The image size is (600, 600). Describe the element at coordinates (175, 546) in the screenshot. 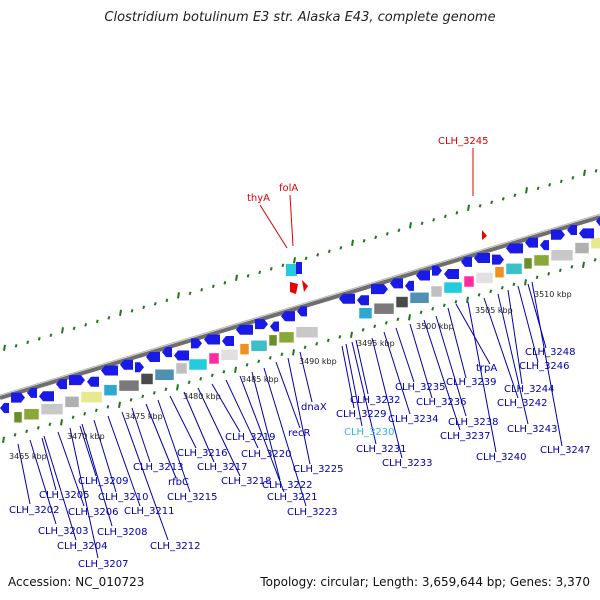

I see `gene-label: CLH_3212` at that location.